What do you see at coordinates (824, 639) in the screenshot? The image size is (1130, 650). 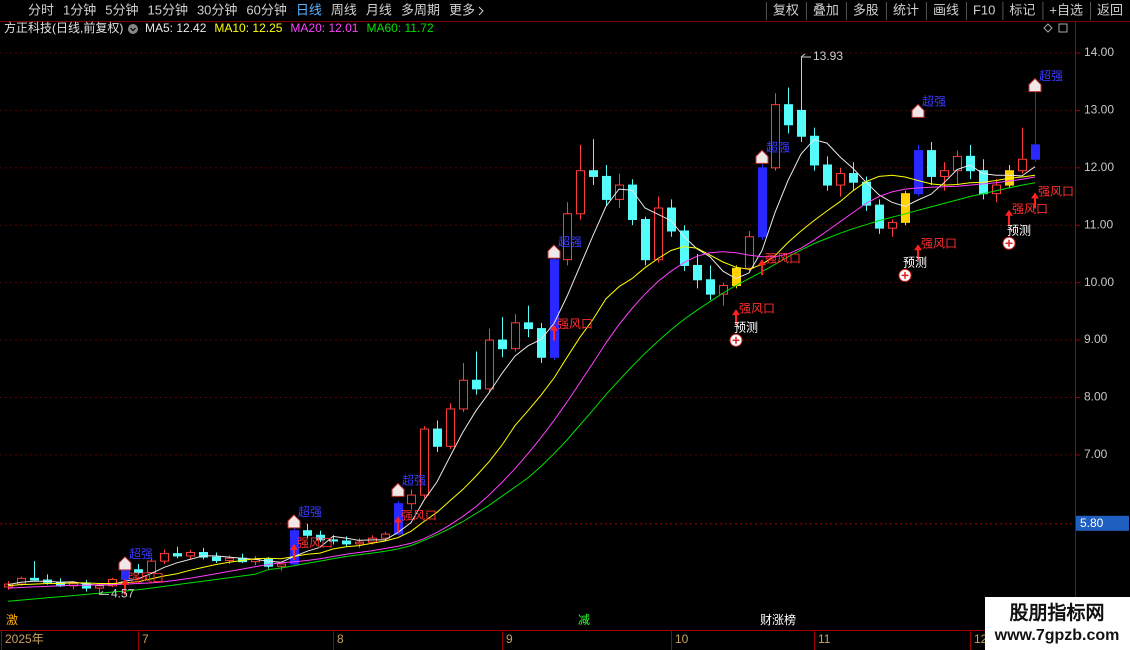 I see `x-tick-label: 11` at bounding box center [824, 639].